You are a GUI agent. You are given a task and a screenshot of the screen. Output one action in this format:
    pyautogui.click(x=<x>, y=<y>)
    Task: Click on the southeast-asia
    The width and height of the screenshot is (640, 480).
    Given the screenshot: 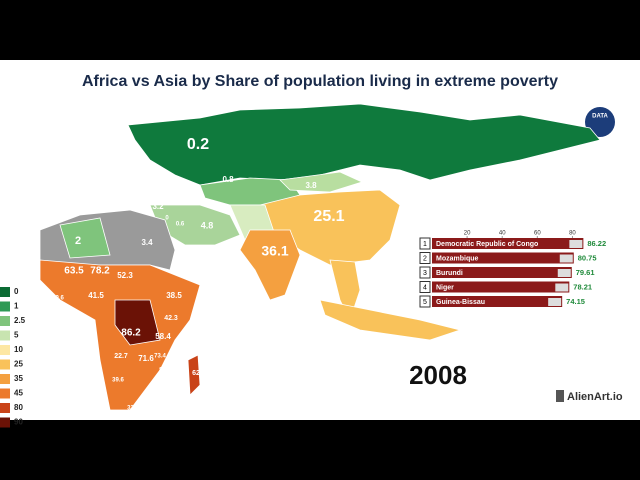 What is the action you would take?
    pyautogui.click(x=345, y=290)
    